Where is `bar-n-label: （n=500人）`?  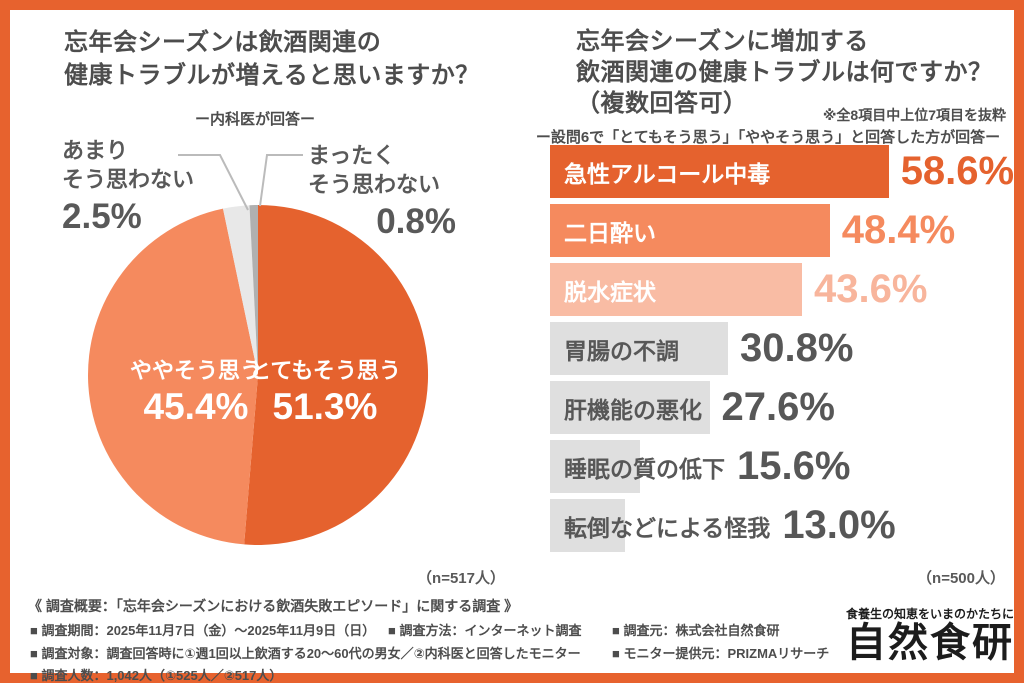 bar-n-label: （n=500人） is located at coordinates (961, 578).